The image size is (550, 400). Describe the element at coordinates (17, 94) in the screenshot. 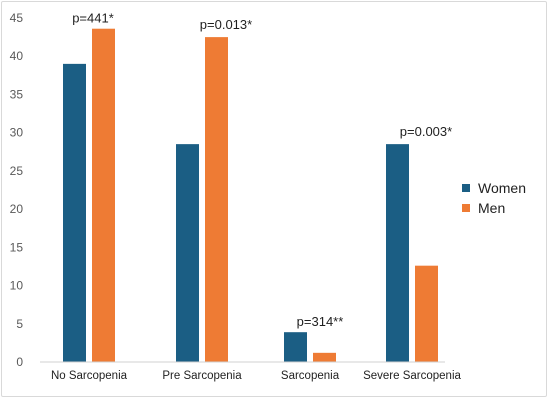

I see `y-tick-label: 35` at that location.